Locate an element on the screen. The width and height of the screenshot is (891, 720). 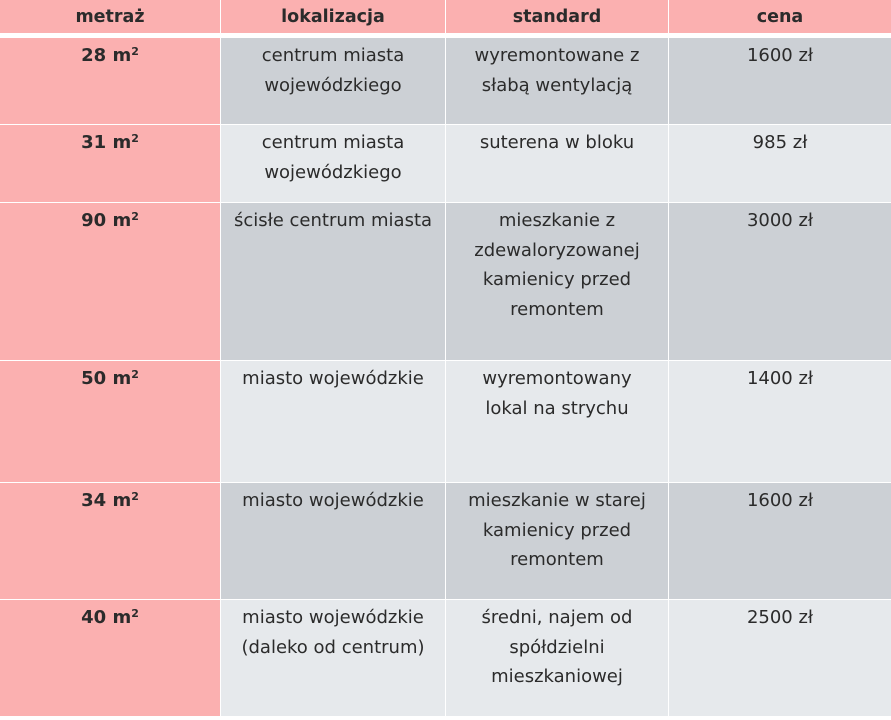
price-cell: 985 zł is located at coordinates (780, 164).